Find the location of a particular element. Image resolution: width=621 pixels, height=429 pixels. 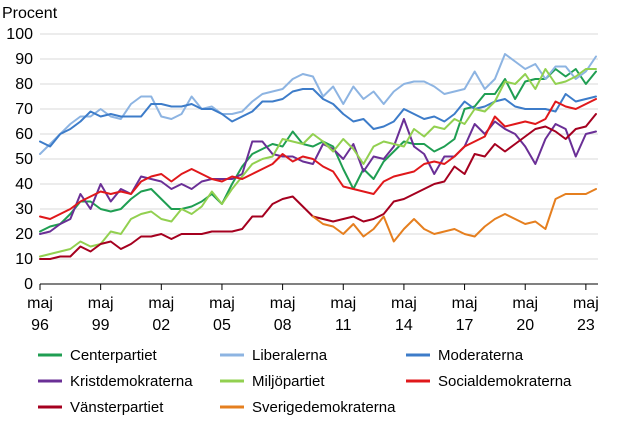

legend-item: Kristdemokraterna is located at coordinates (115, 381).